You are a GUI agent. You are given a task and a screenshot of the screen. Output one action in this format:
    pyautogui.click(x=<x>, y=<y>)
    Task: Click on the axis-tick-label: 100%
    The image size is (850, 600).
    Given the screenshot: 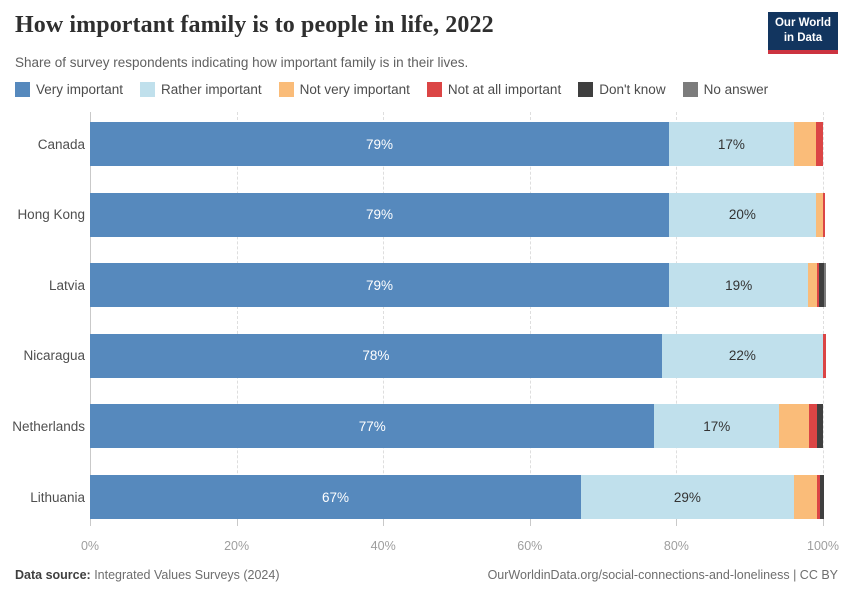 What is the action you would take?
    pyautogui.click(x=823, y=546)
    